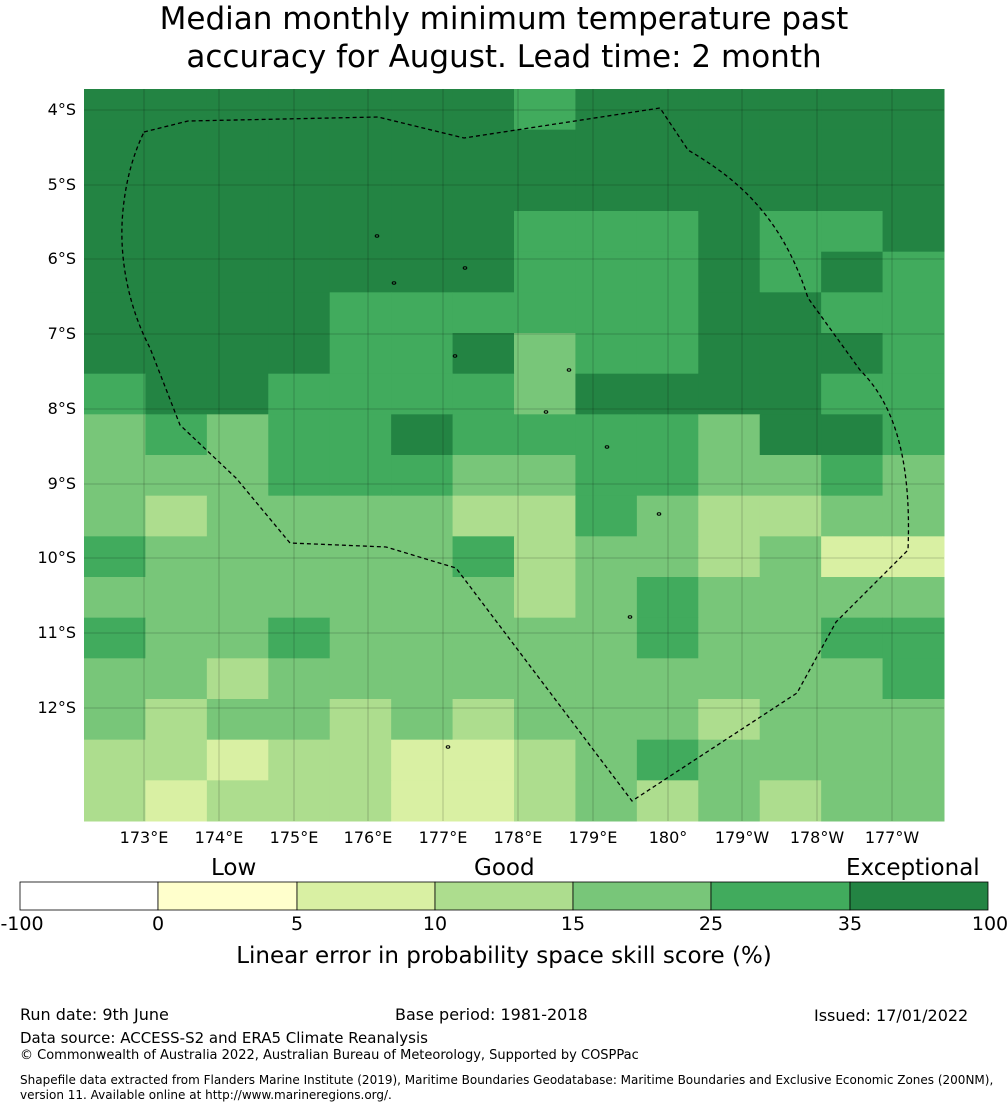 Image resolution: width=1008 pixels, height=1110 pixels. I want to click on colorbar-tick-label: 0, so click(158, 924).